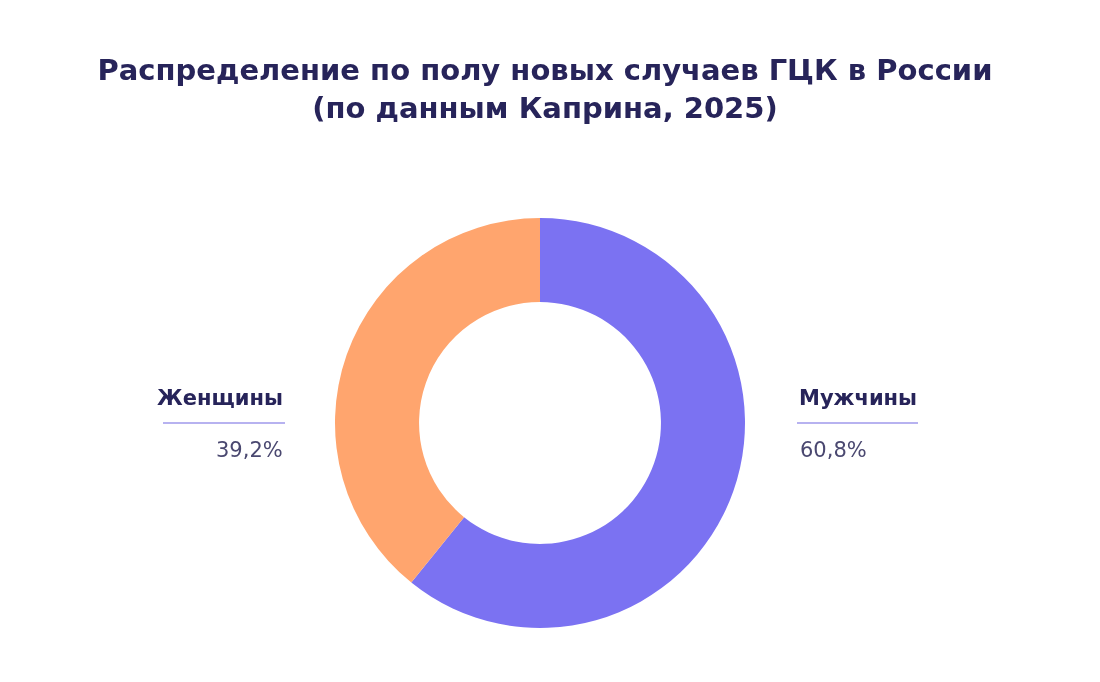 The height and width of the screenshot is (682, 1100). Describe the element at coordinates (545, 89) in the screenshot. I see `chart-title: Распределение по полу новых случаев ГЦК в России (по данным Каприна, 2025)` at that location.